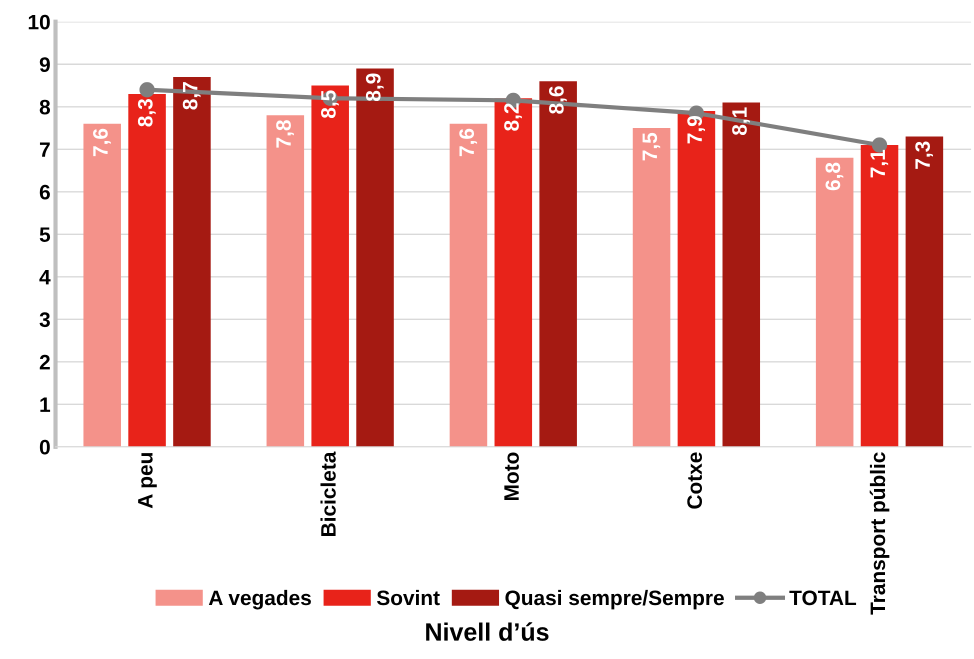 This screenshot has width=974, height=659. Describe the element at coordinates (924, 155) in the screenshot. I see `data-label: 7,3` at that location.